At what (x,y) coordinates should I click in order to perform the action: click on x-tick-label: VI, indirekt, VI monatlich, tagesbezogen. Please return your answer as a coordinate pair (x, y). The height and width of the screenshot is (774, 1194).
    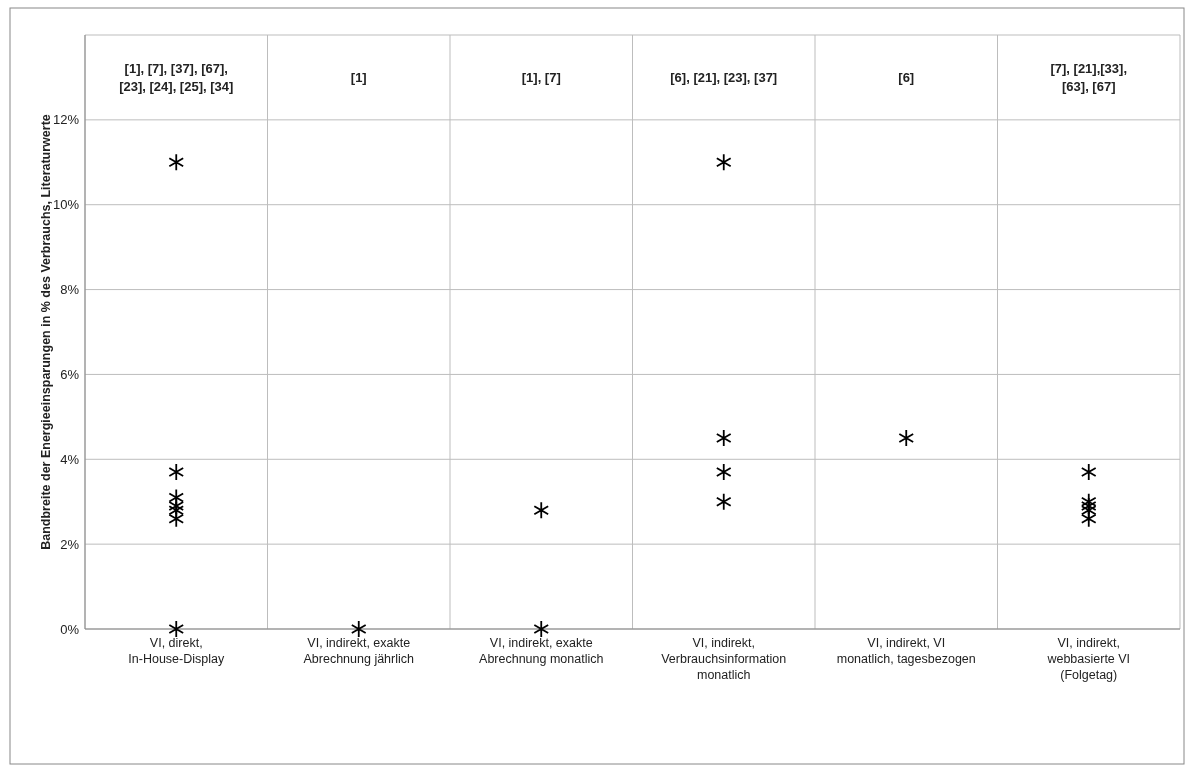
    Looking at the image, I should click on (906, 651).